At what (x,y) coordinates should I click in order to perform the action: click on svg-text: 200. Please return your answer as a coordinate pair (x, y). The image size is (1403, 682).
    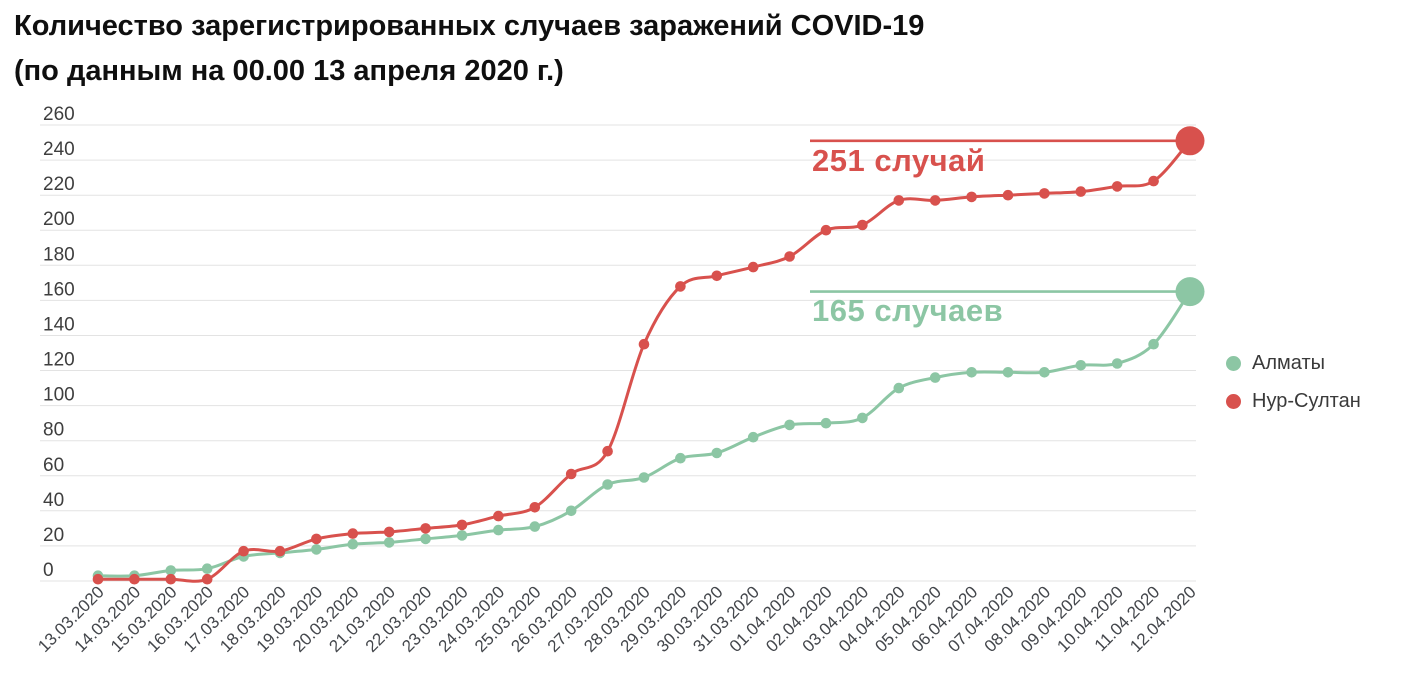
    Looking at the image, I should click on (59, 219).